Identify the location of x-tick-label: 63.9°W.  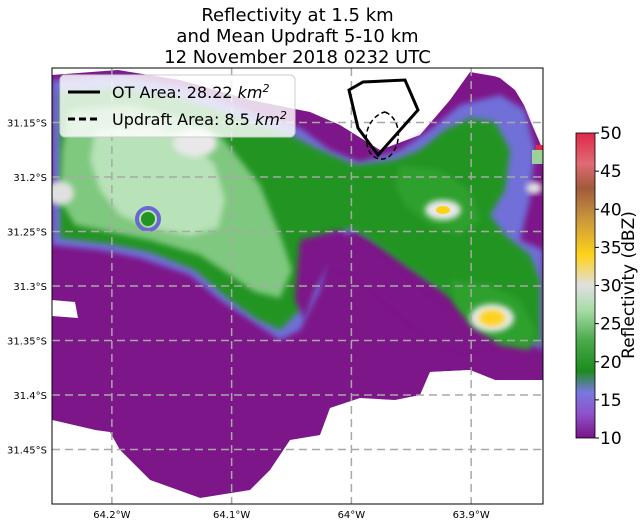
(471, 515).